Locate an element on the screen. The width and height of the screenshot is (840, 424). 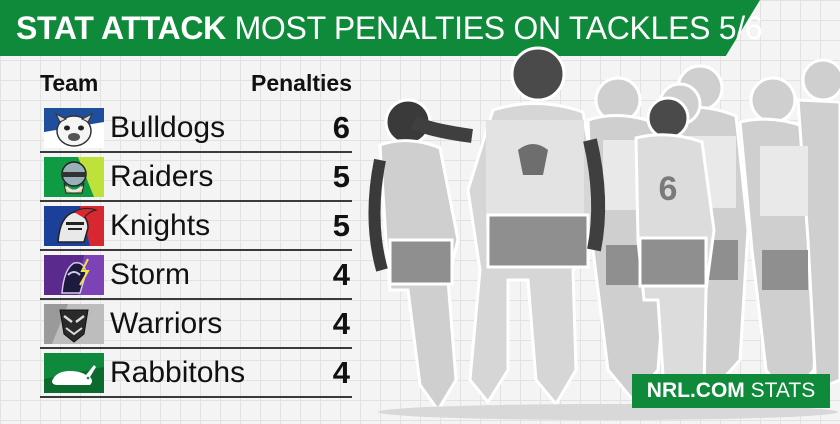
knights-logo is located at coordinates (74, 226).